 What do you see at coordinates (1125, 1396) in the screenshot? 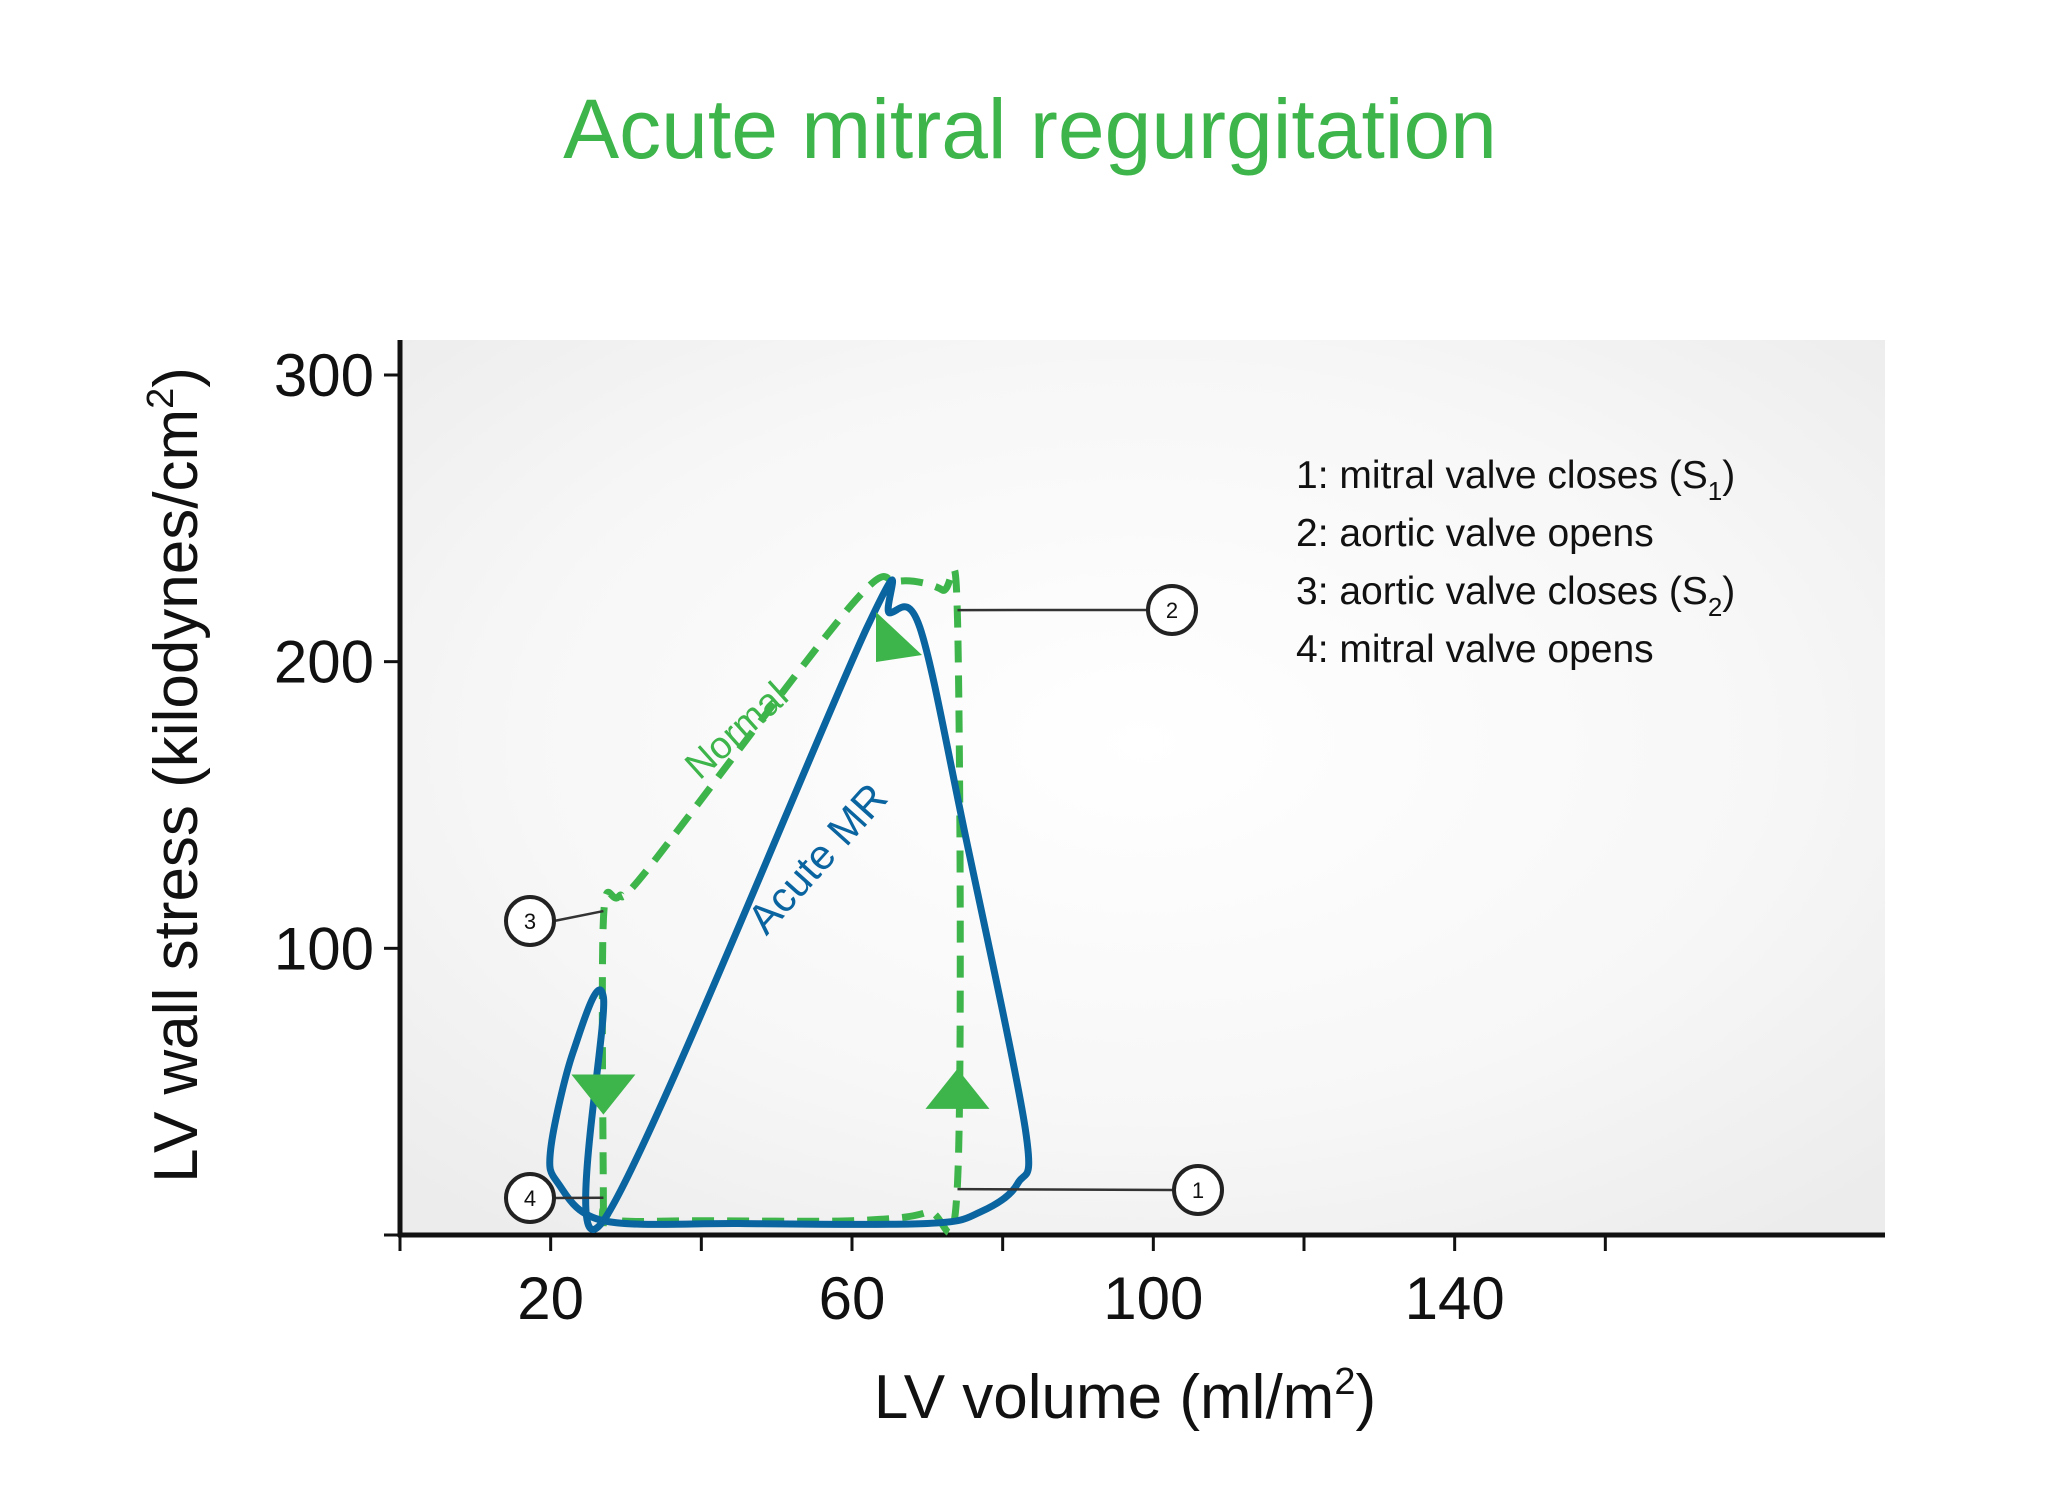
I see `x-axis-label: LV volume (ml/m2)` at bounding box center [1125, 1396].